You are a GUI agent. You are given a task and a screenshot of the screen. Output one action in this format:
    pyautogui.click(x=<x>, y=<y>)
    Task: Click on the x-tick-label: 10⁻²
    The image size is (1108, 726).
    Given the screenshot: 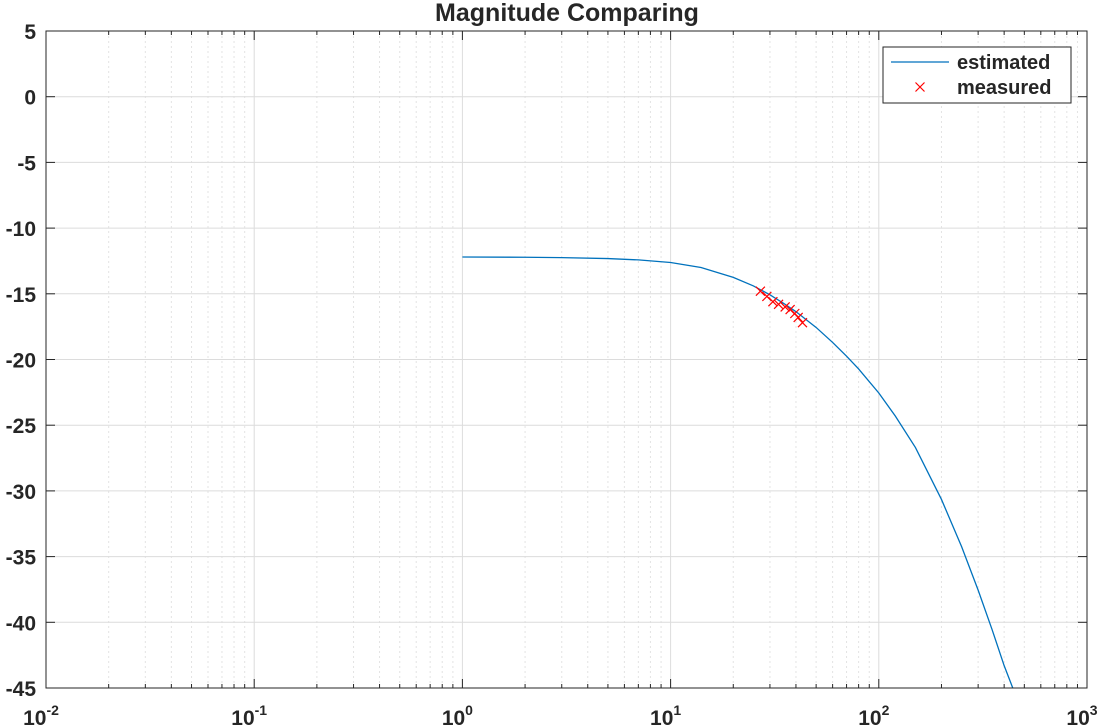 What is the action you would take?
    pyautogui.click(x=41, y=714)
    